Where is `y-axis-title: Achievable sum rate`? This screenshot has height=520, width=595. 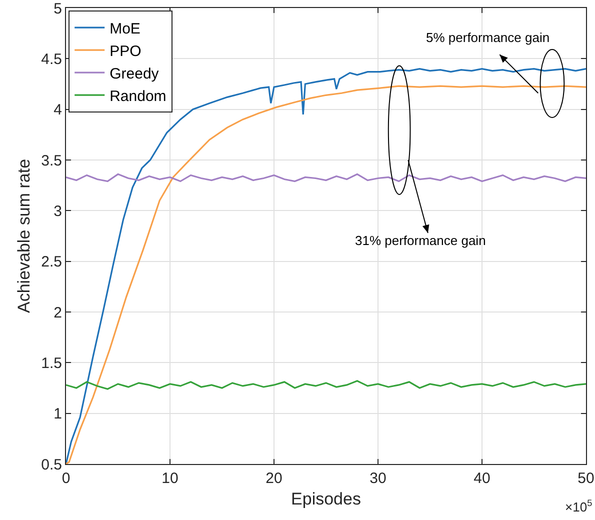
y-axis-title: Achievable sum rate is located at coordinates (24, 236).